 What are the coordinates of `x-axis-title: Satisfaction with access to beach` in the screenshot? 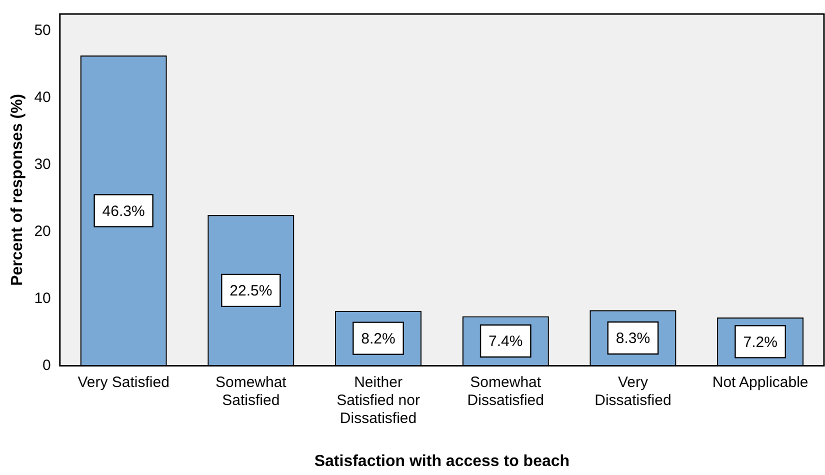 It's located at (442, 461).